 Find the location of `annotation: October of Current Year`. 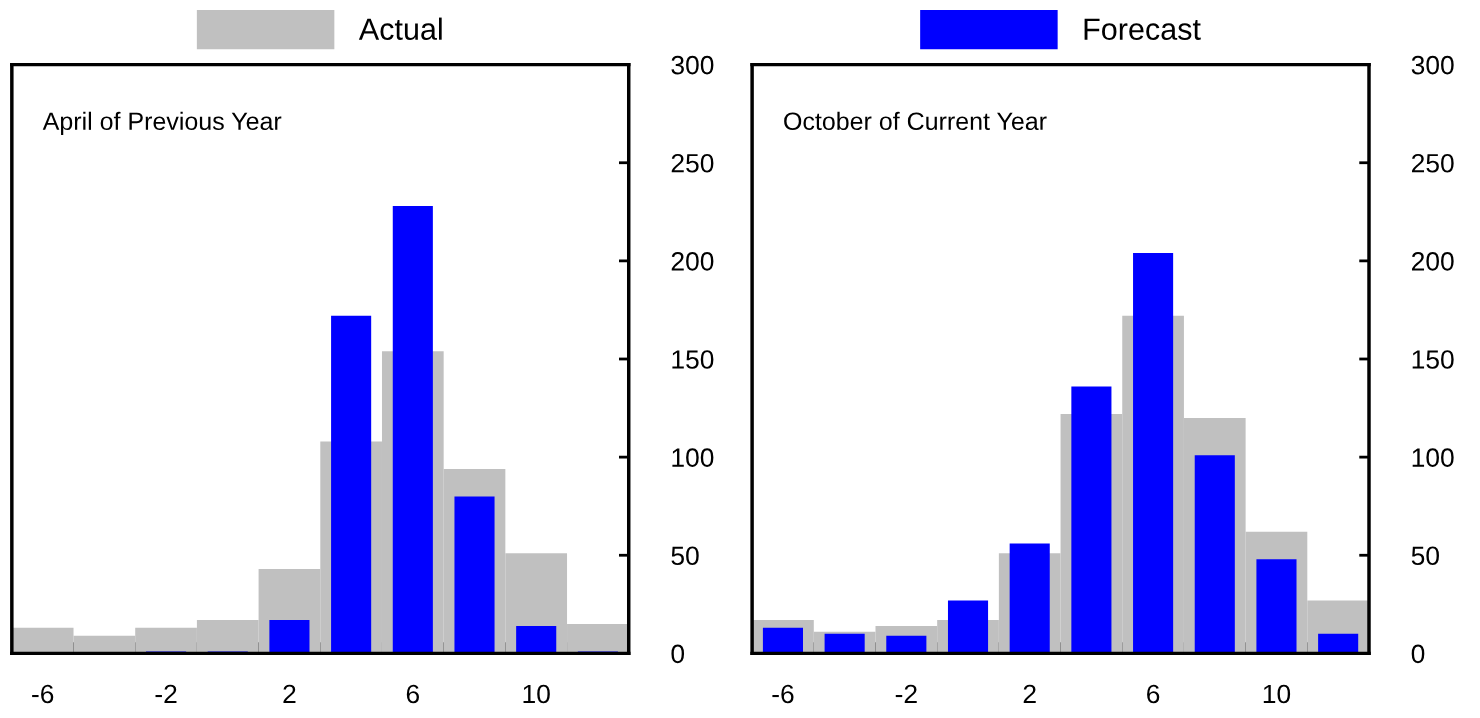

annotation: October of Current Year is located at coordinates (915, 121).